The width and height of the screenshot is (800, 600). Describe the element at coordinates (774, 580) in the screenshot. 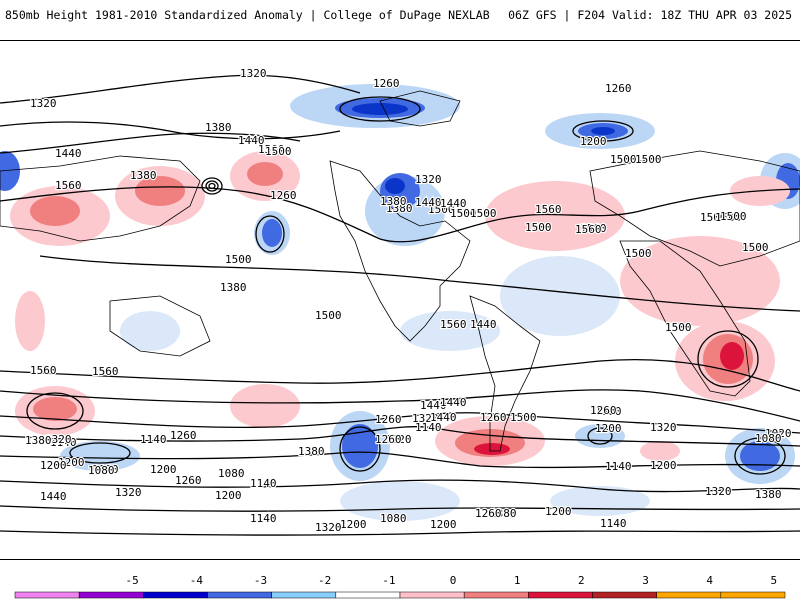

I see `colorbar-tick-label: 5` at that location.